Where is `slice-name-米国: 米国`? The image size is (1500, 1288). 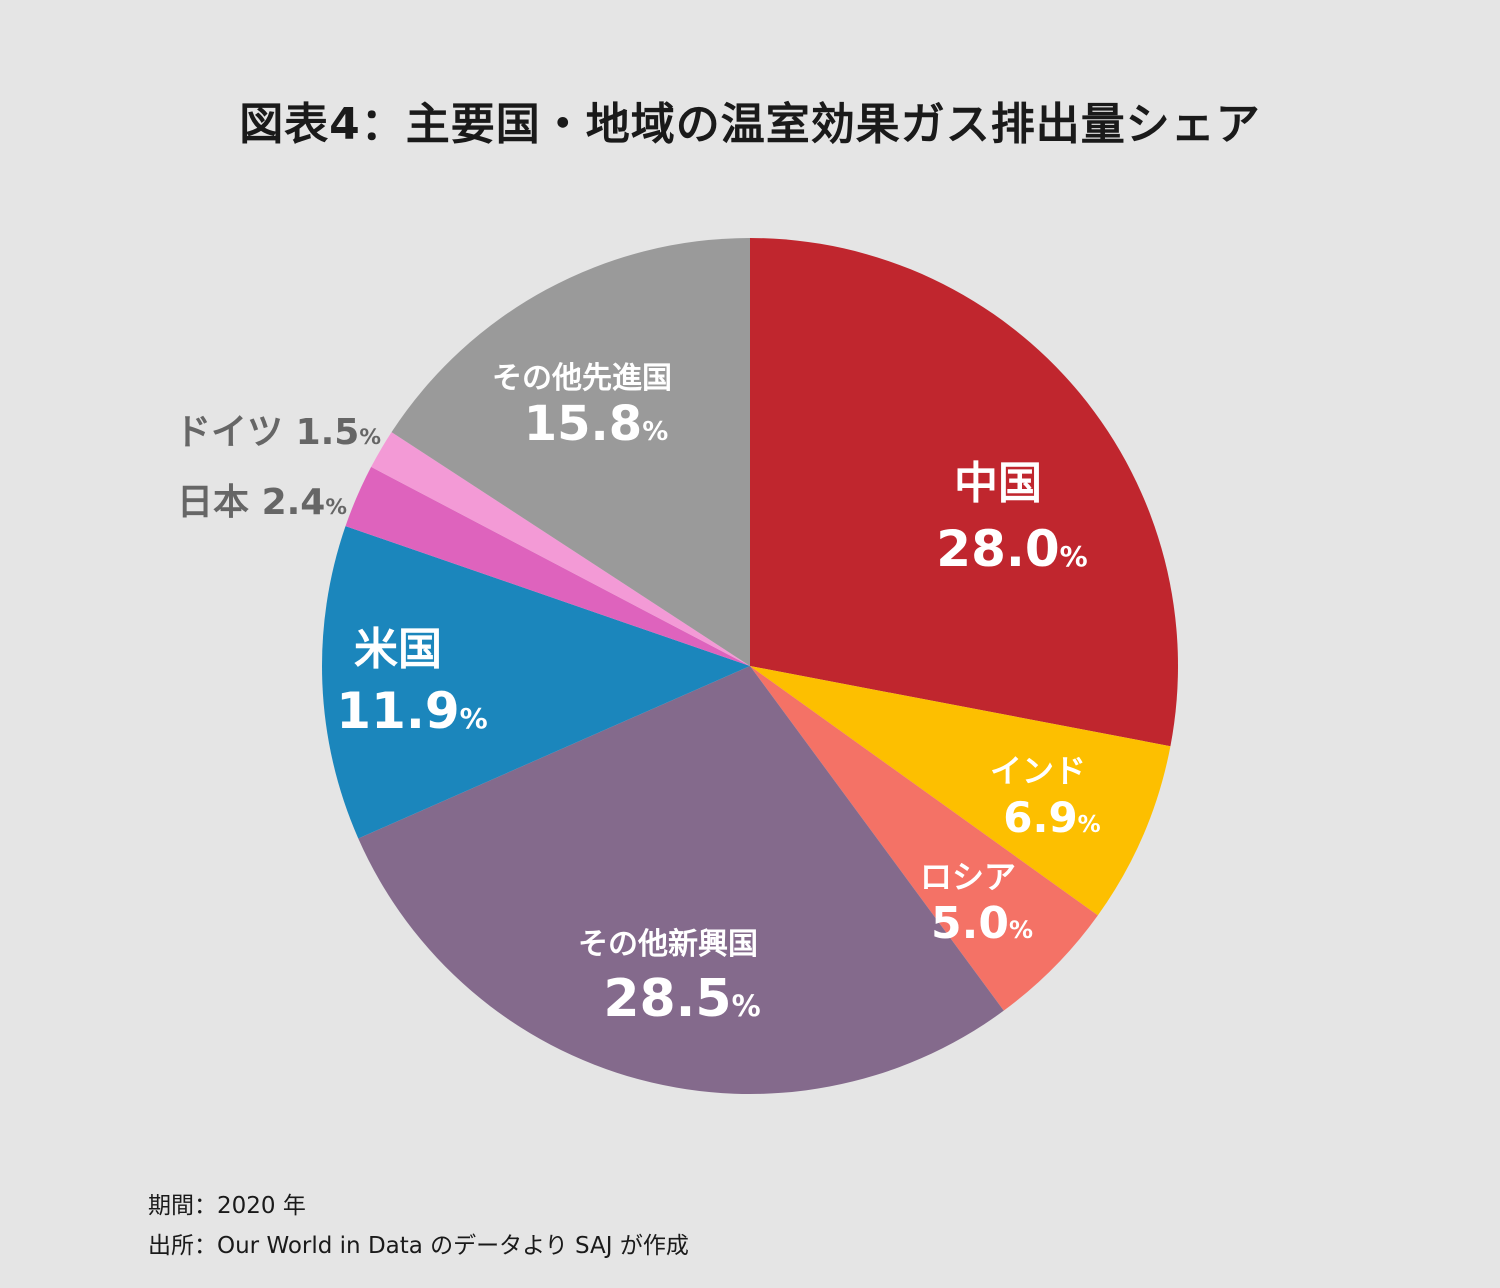 slice-name-米国: 米国 is located at coordinates (398, 649).